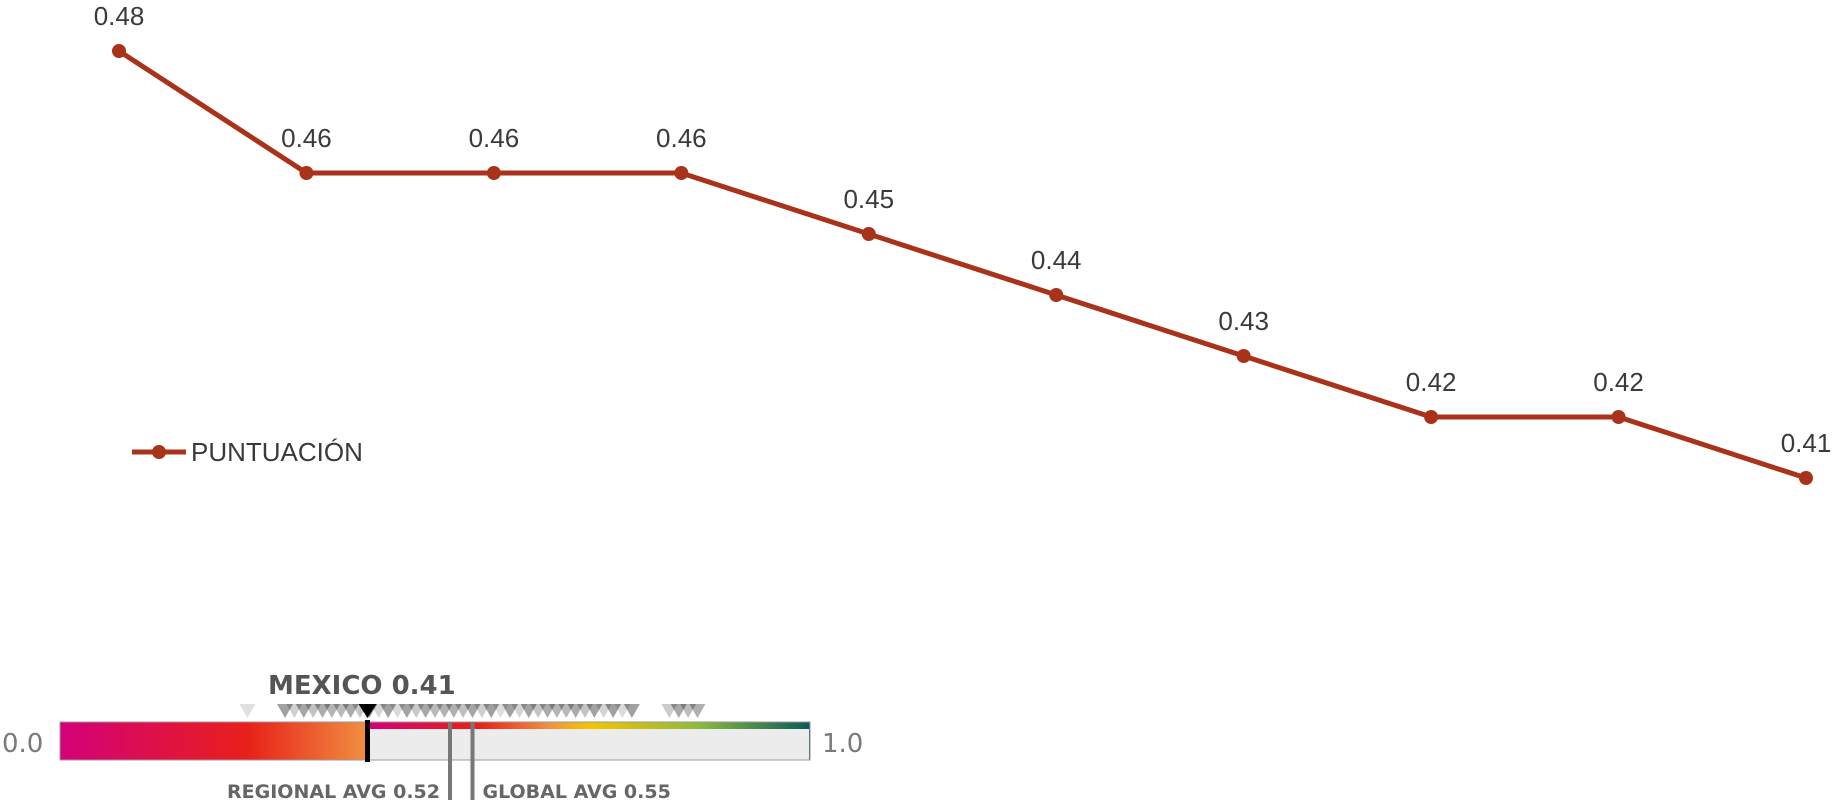 The image size is (1837, 803). What do you see at coordinates (1243, 321) in the screenshot?
I see `data-label: 0.43` at bounding box center [1243, 321].